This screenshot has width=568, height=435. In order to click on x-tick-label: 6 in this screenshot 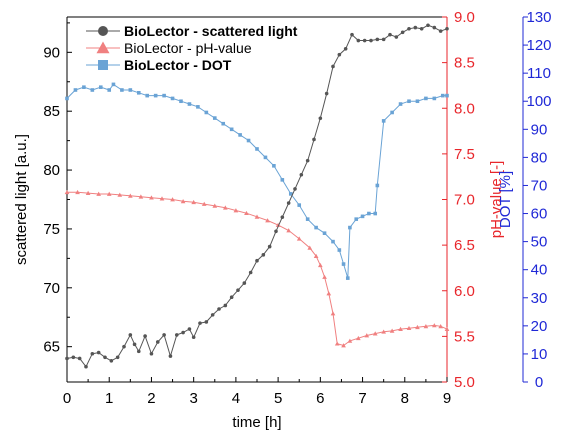, I will do `click(320, 398)`.